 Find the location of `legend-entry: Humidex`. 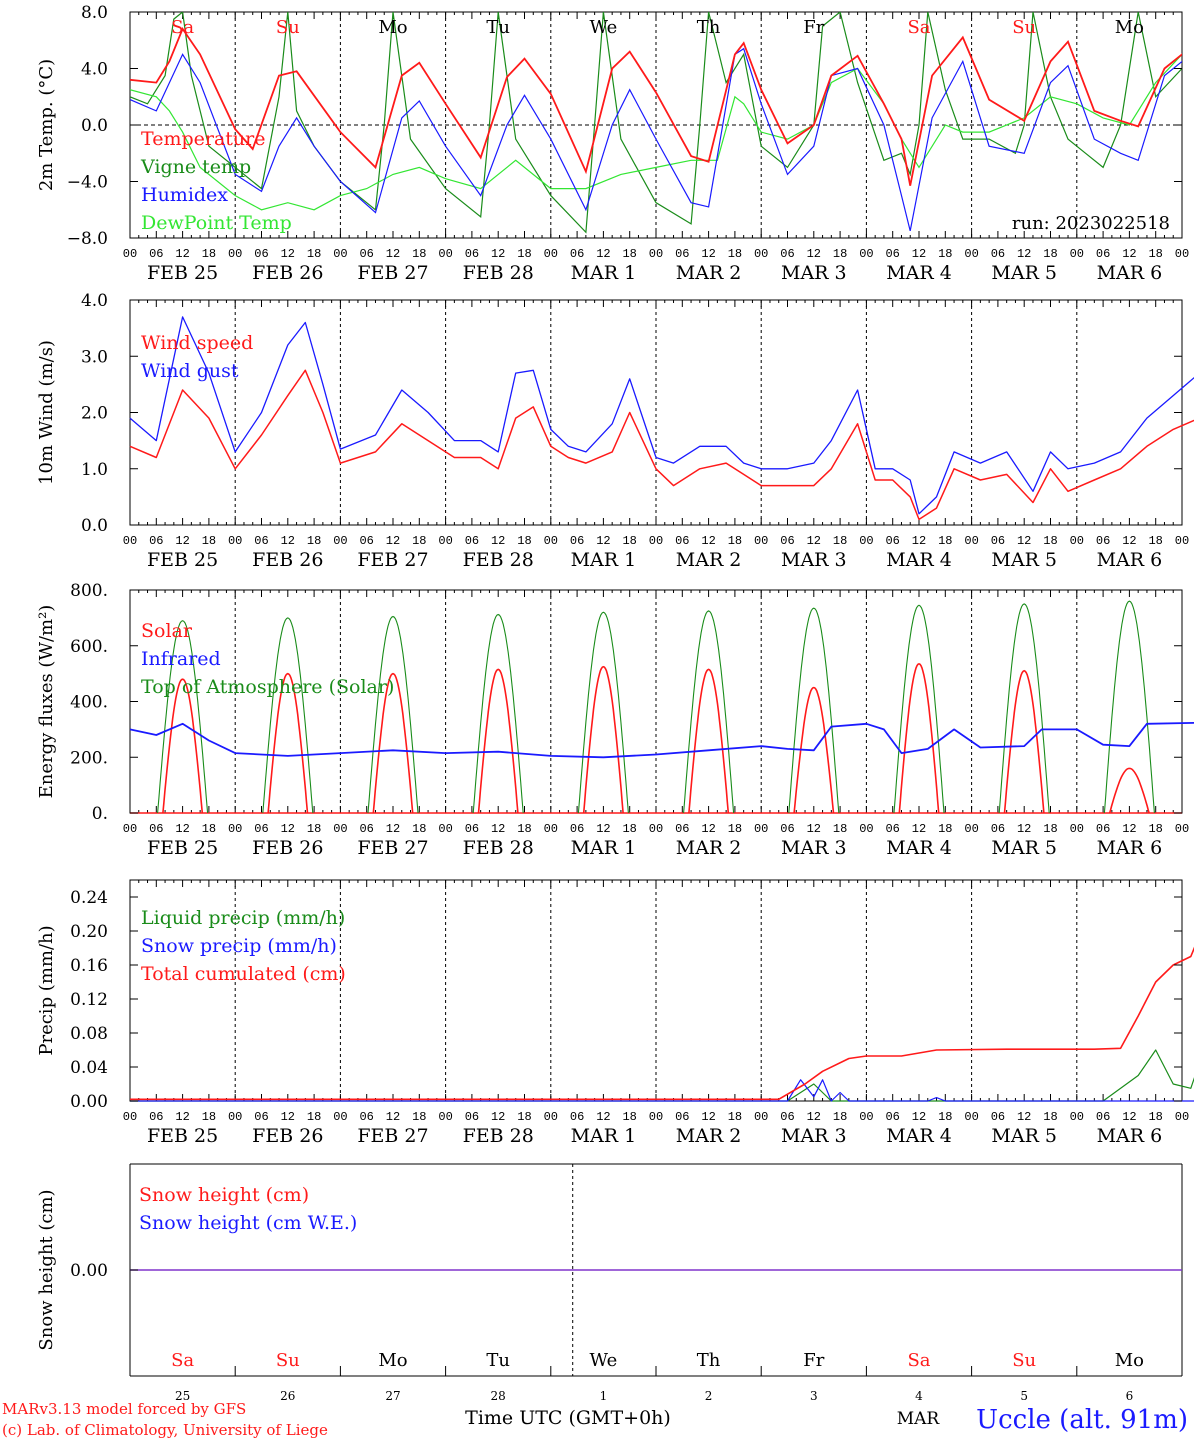

legend-entry: Humidex is located at coordinates (184, 195).